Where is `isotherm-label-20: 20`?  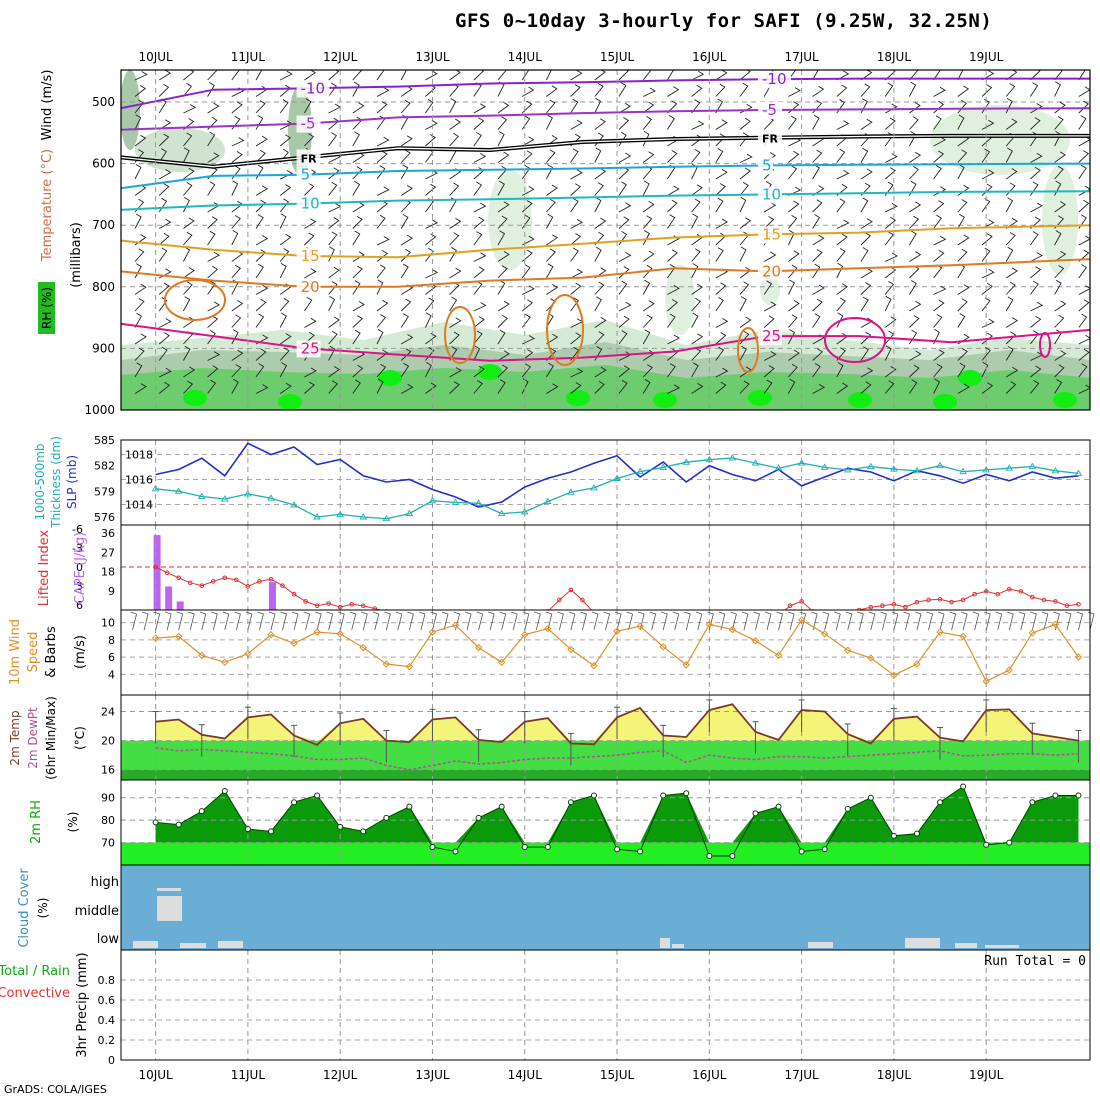
isotherm-label-20: 20 is located at coordinates (771, 271).